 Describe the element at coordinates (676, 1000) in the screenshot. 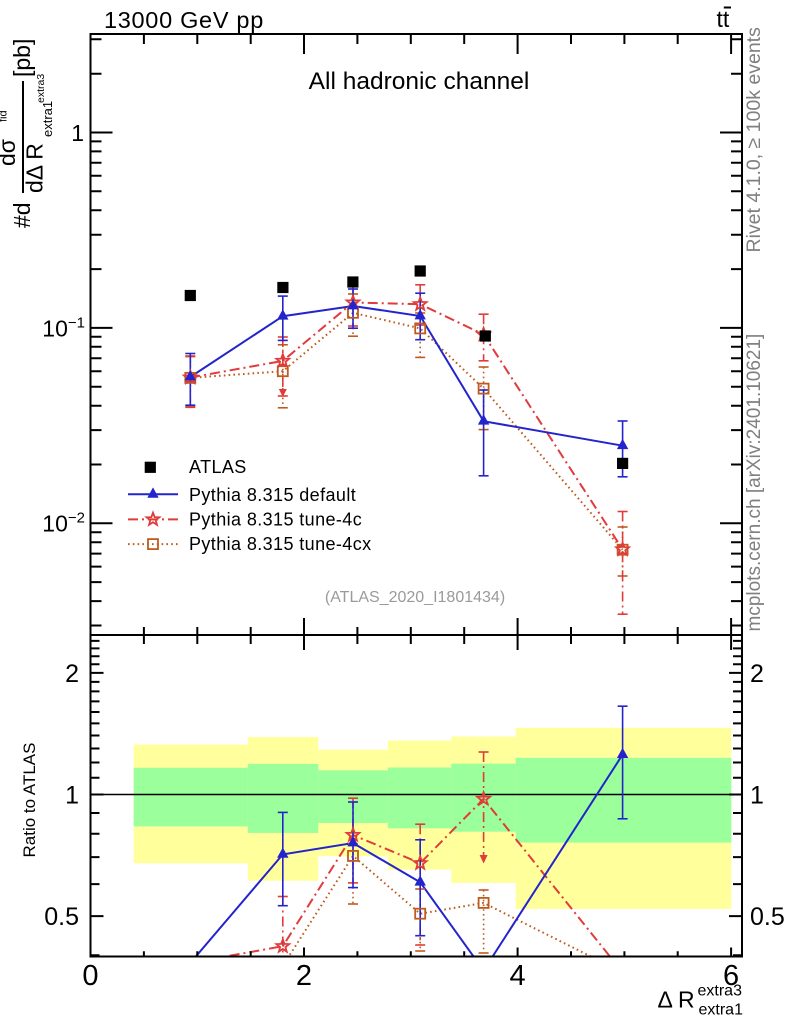

I see `svg-text: Δ R` at that location.